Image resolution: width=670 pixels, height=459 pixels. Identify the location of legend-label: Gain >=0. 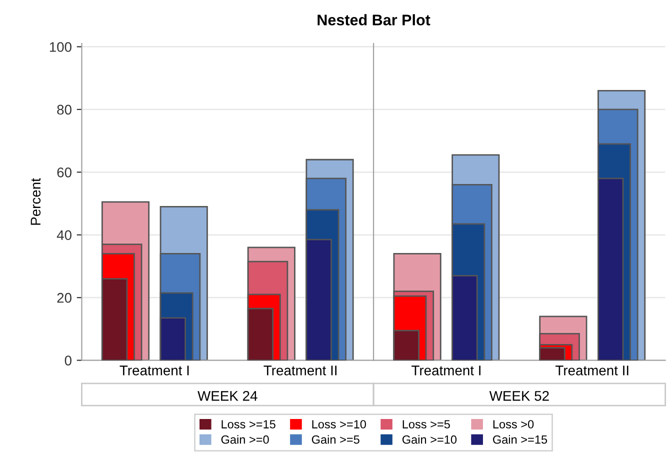
(245, 439).